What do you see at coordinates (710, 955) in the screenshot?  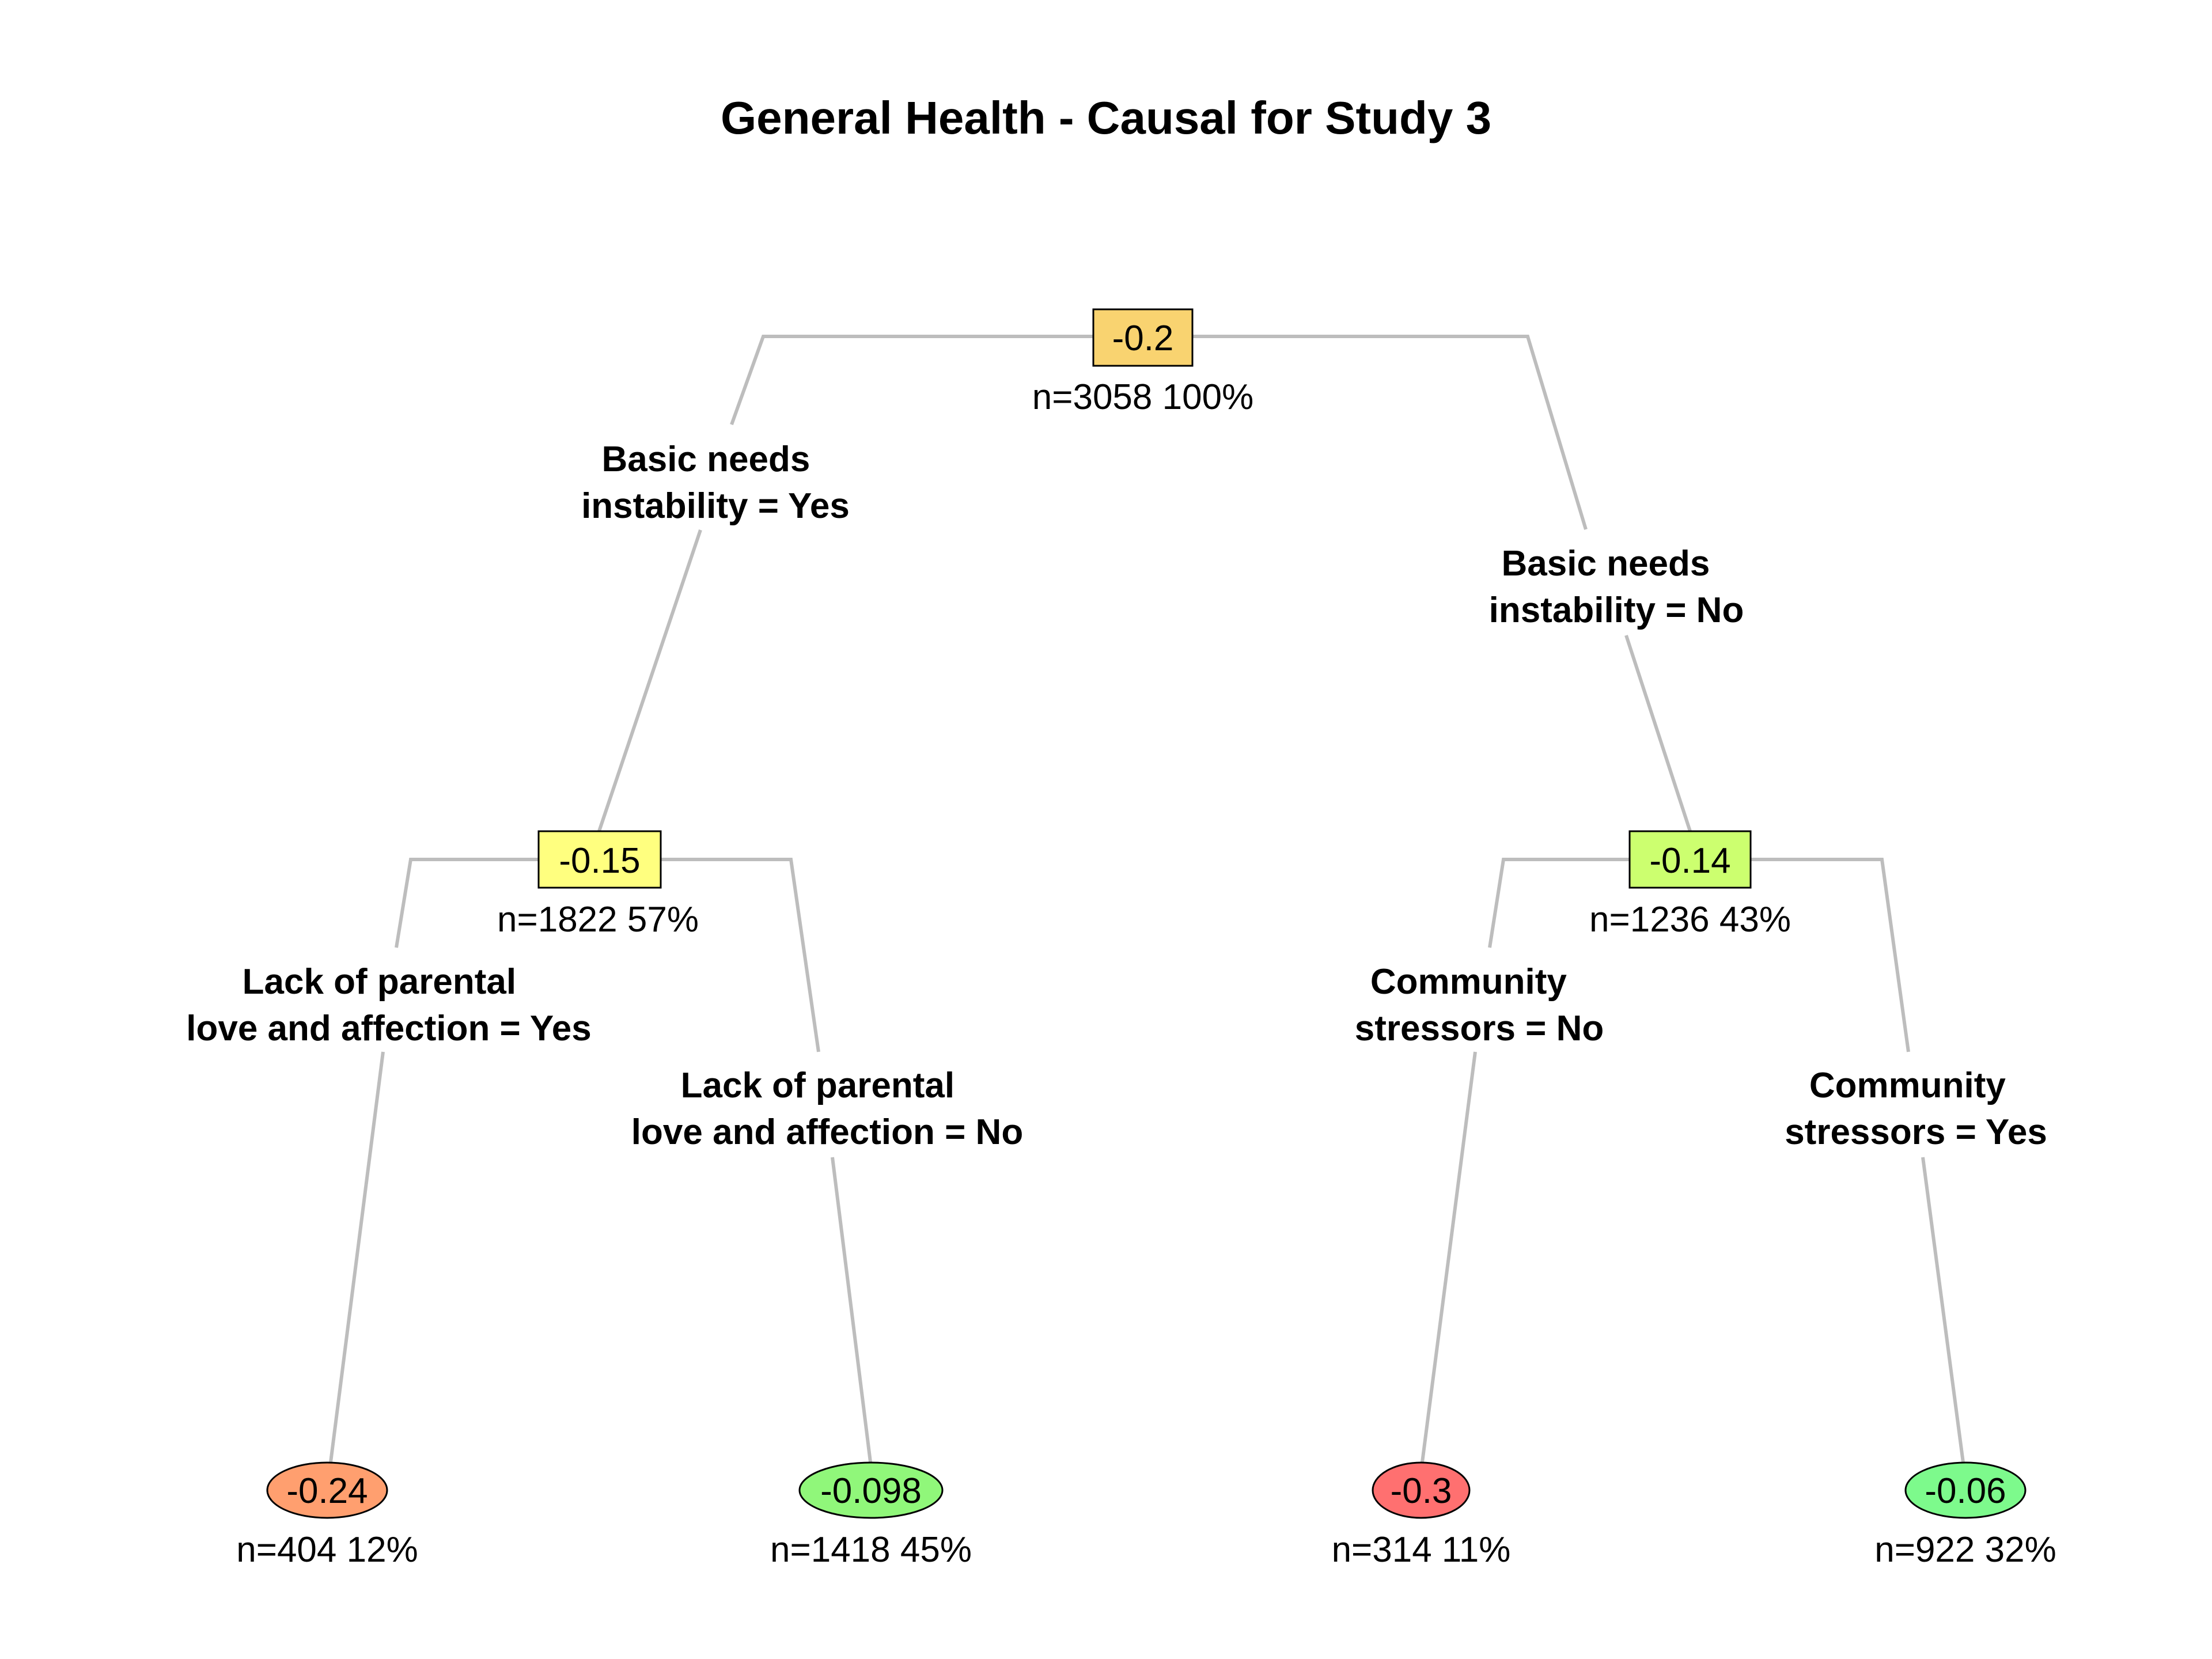 I see `edge-left-node-right` at bounding box center [710, 955].